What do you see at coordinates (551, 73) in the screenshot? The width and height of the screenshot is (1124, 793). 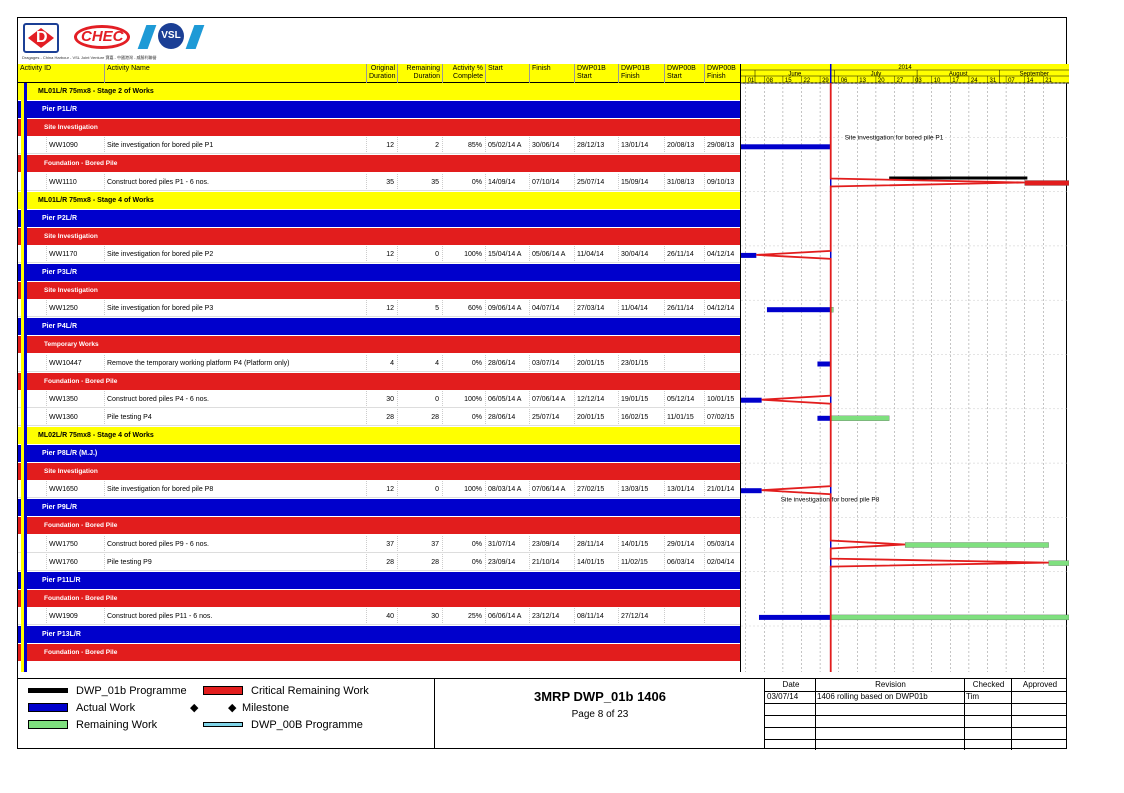 I see `col-finish: Finish` at bounding box center [551, 73].